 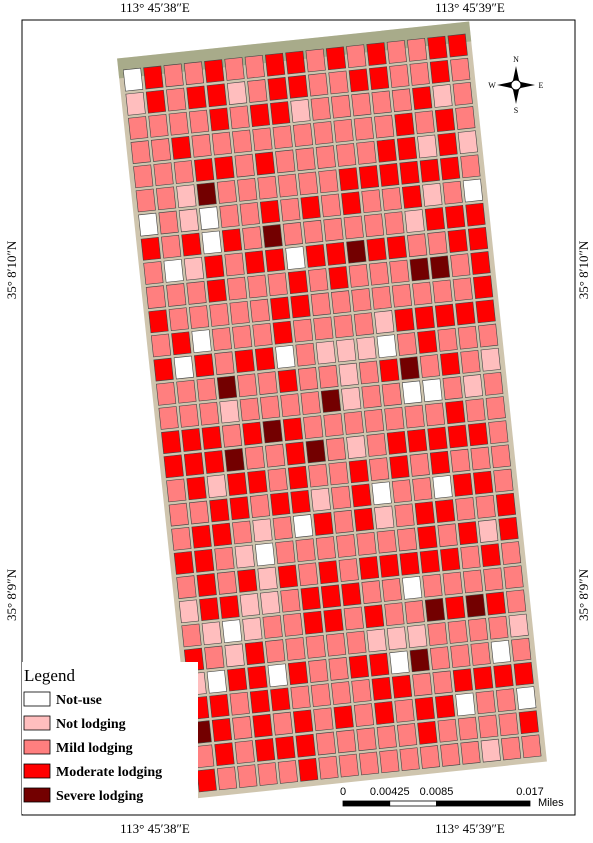 What do you see at coordinates (11, 594) in the screenshot?
I see `coord-label: 35° 8′9″N` at bounding box center [11, 594].